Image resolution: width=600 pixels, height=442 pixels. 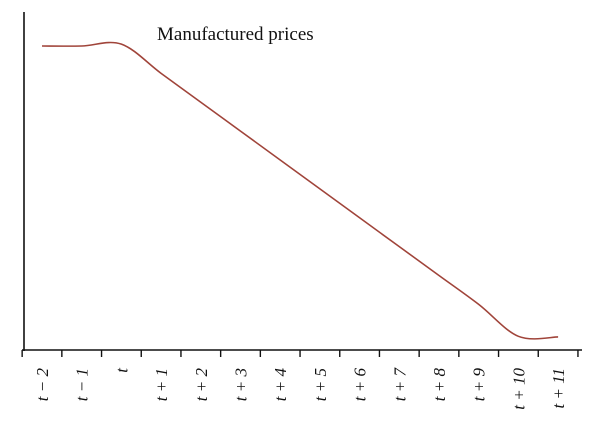 What do you see at coordinates (235, 34) in the screenshot?
I see `chart-title: Manufactured prices` at bounding box center [235, 34].